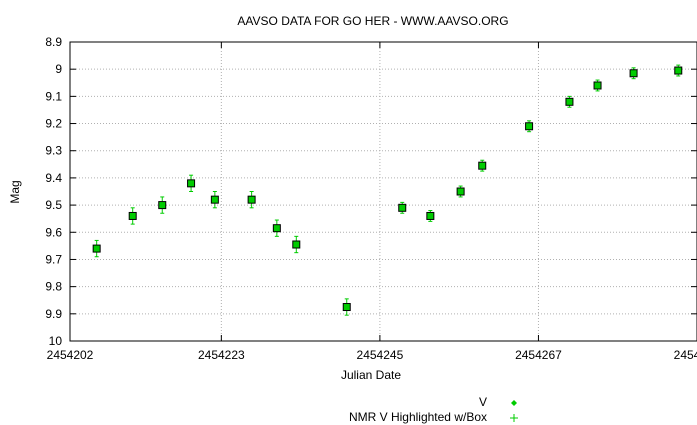 This screenshot has height=425, width=697. Describe the element at coordinates (53, 287) in the screenshot. I see `y-tick-label: 9.8` at that location.